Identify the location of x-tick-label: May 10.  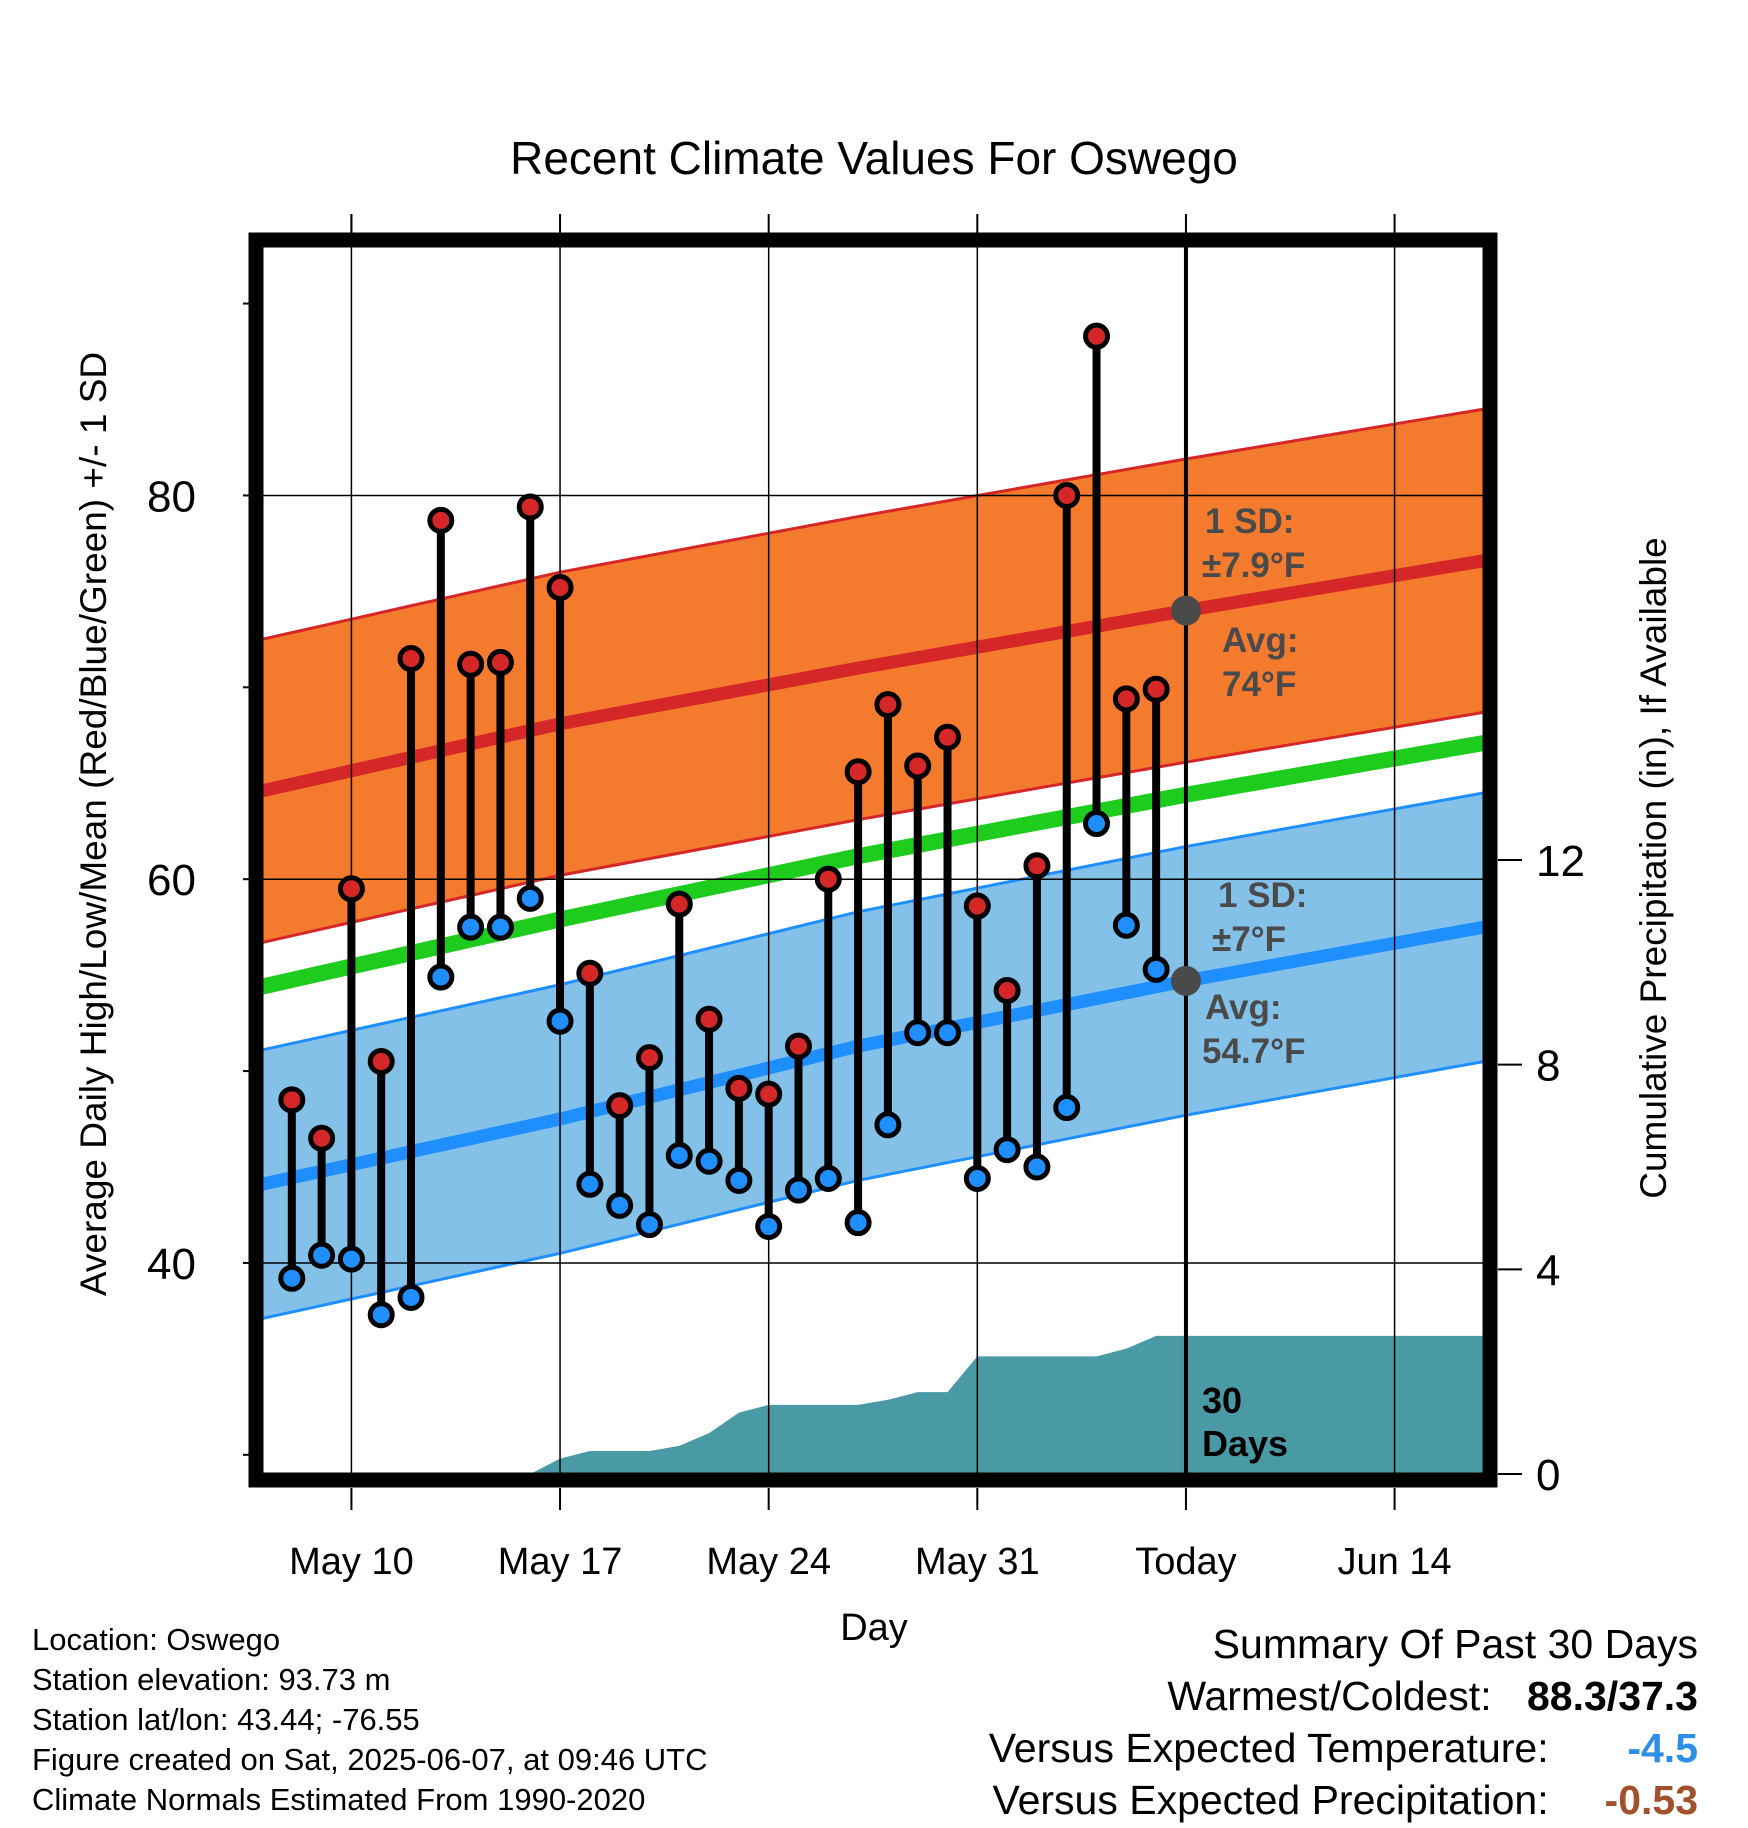
(351, 1562).